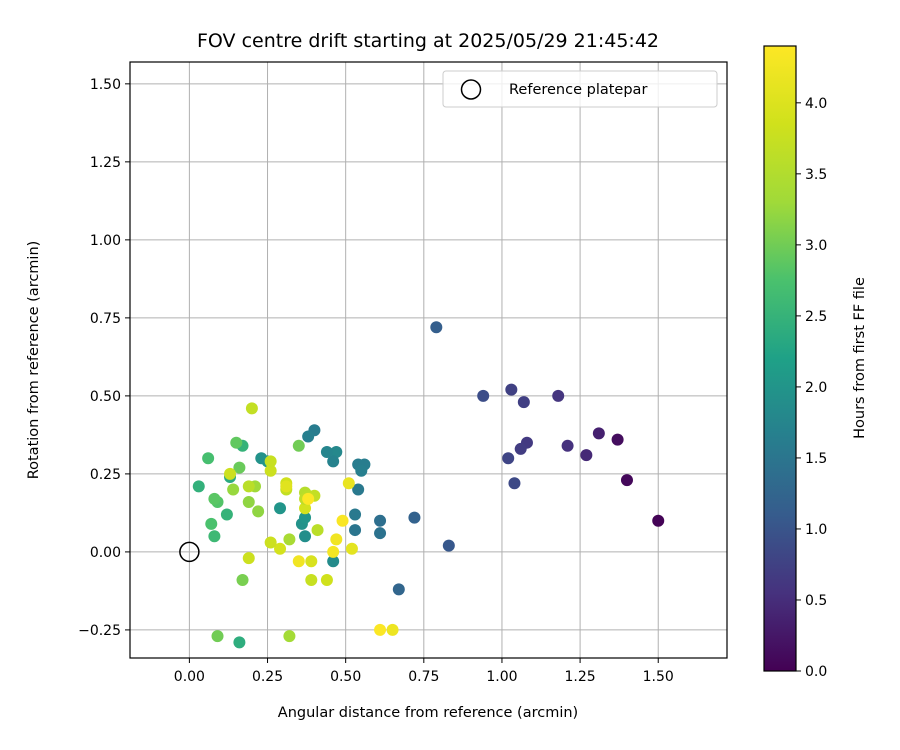 The height and width of the screenshot is (750, 900). I want to click on legend: Reference platepar, so click(580, 89).